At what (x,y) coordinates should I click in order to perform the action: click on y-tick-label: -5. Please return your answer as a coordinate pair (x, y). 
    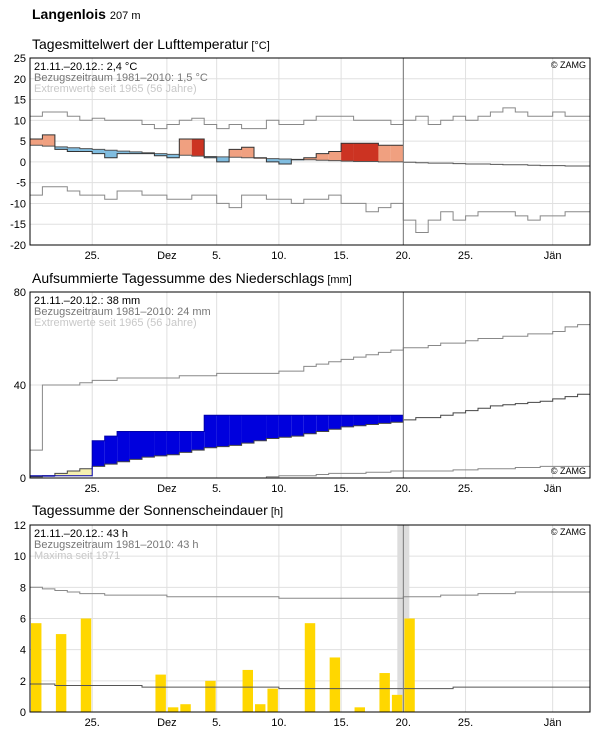
    Looking at the image, I should click on (21, 184).